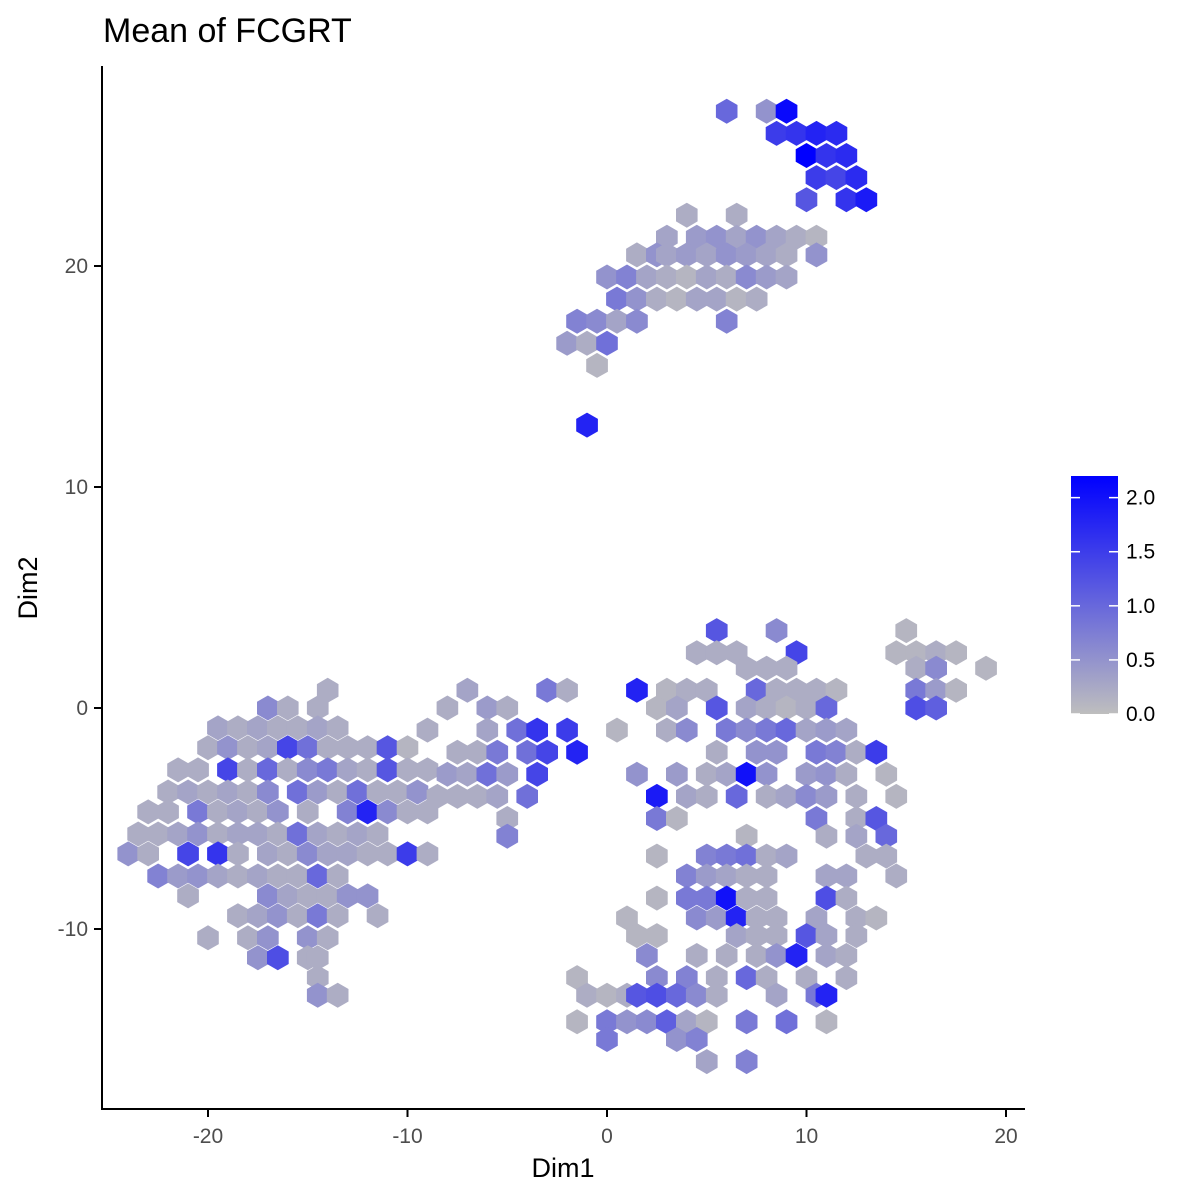  I want to click on colorbar-tick-label: 1.5, so click(1140, 552).